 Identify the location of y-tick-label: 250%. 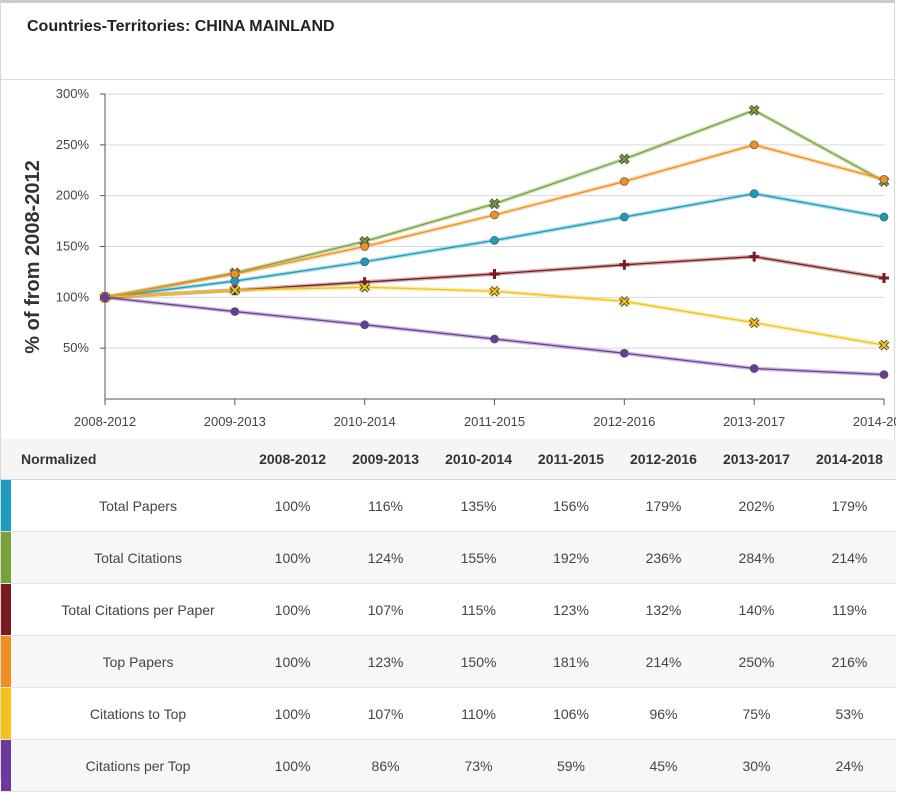
(73, 144).